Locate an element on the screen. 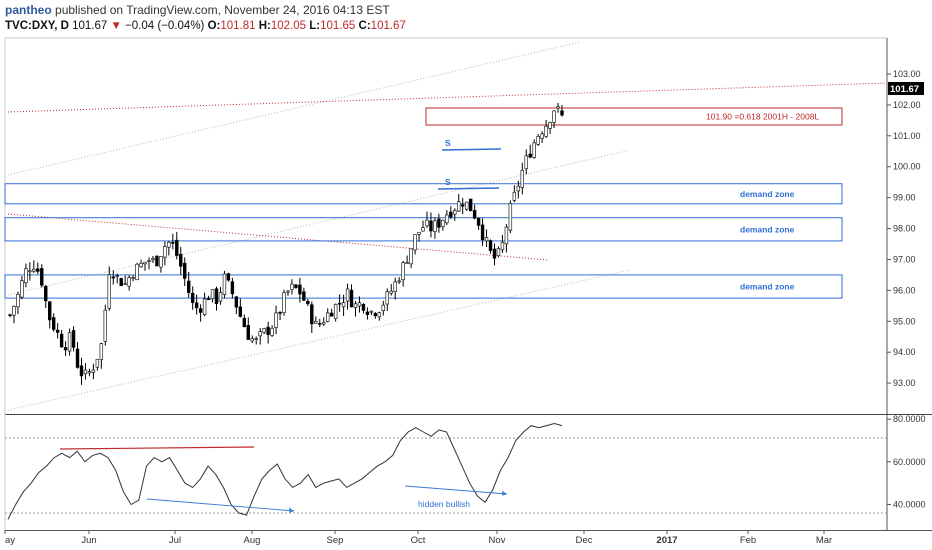 The image size is (932, 550). declining-trend-line is located at coordinates (278, 237).